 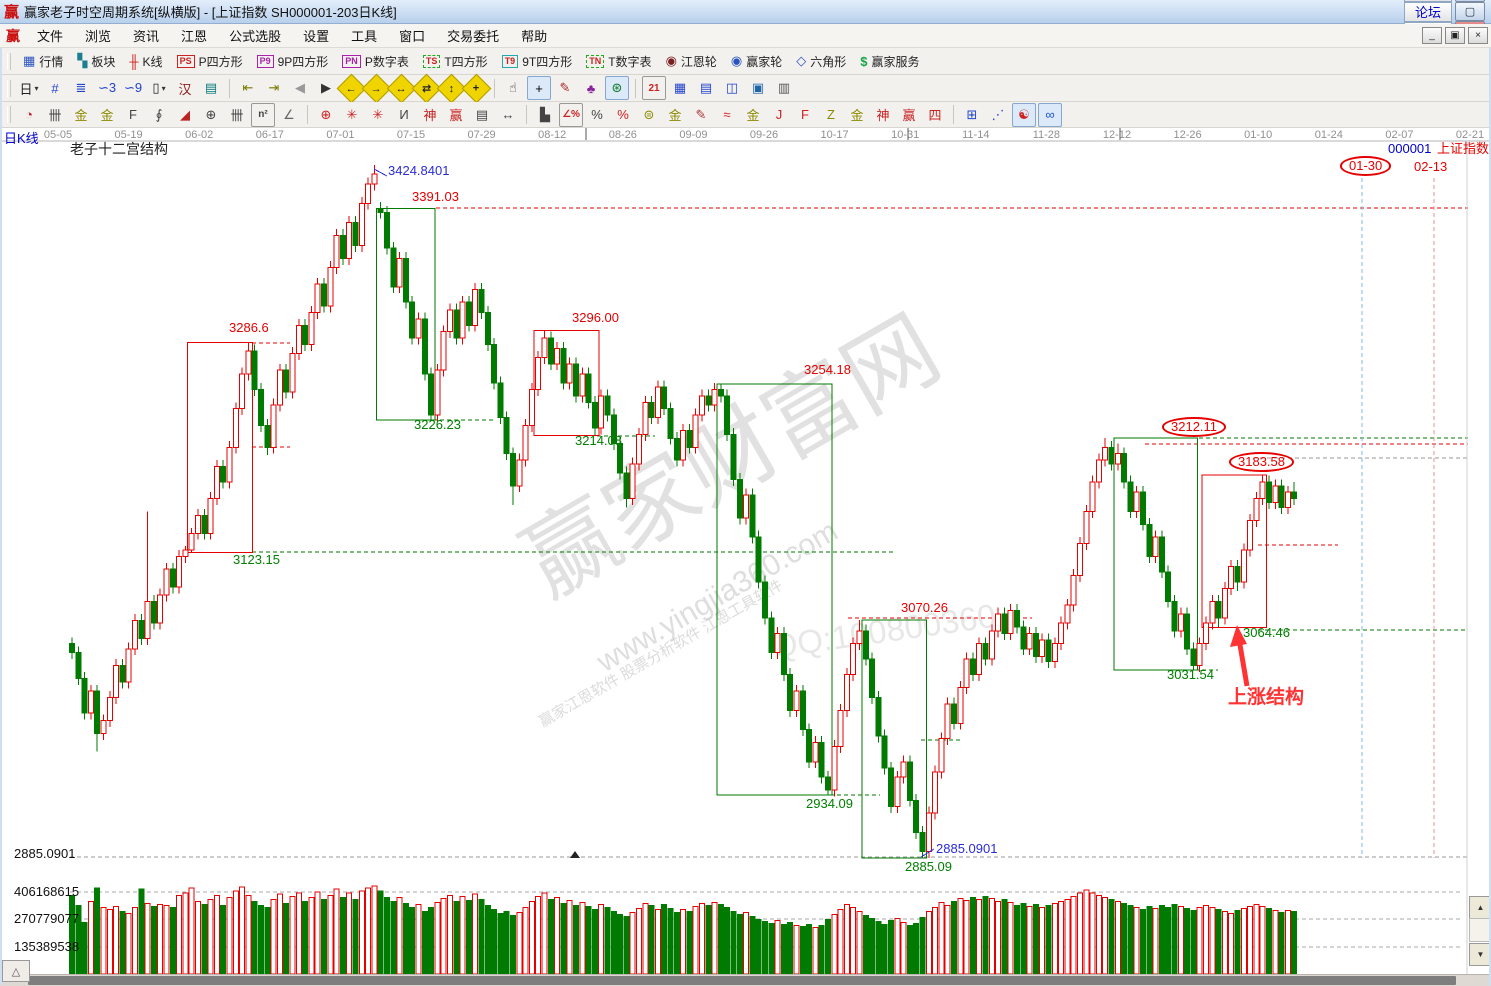 What do you see at coordinates (326, 115) in the screenshot?
I see `gann-target-icon: ⊕` at bounding box center [326, 115].